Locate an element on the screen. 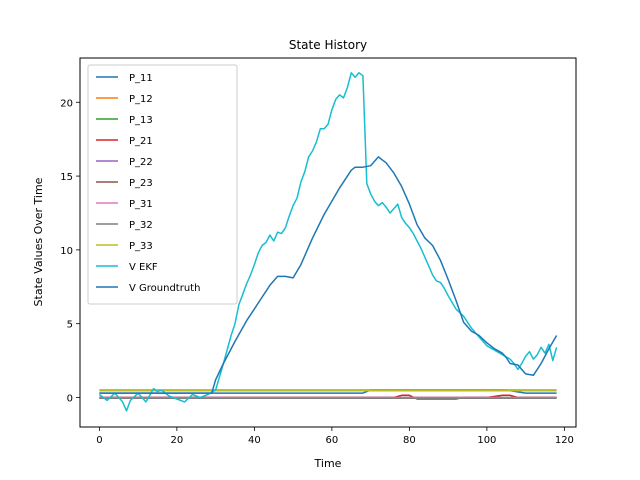  y-tick-label: 20 is located at coordinates (66, 103).